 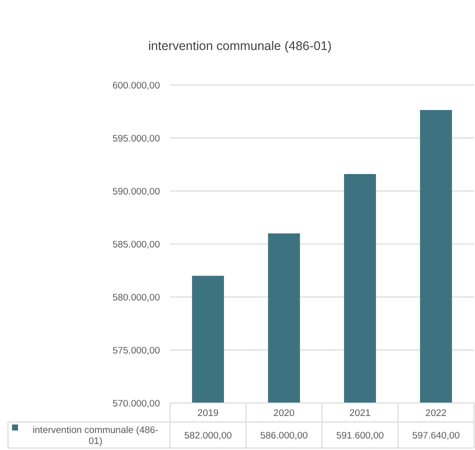 What do you see at coordinates (136, 86) in the screenshot?
I see `y-tick-label: 600.000,00` at bounding box center [136, 86].